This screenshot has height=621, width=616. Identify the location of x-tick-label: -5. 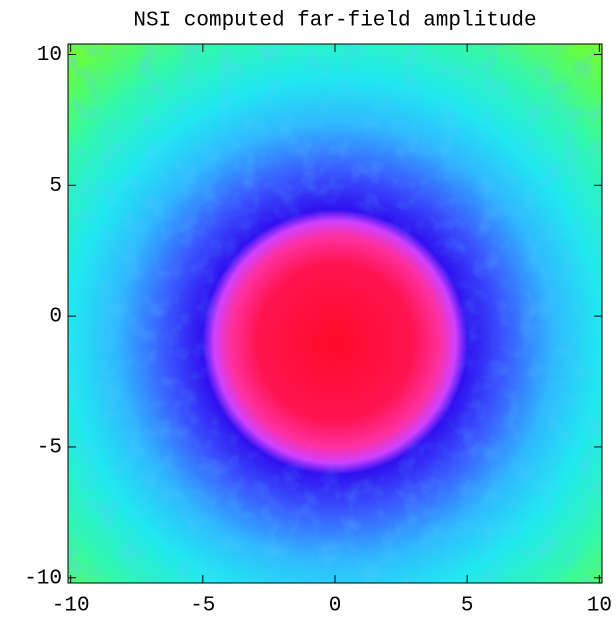
(202, 606).